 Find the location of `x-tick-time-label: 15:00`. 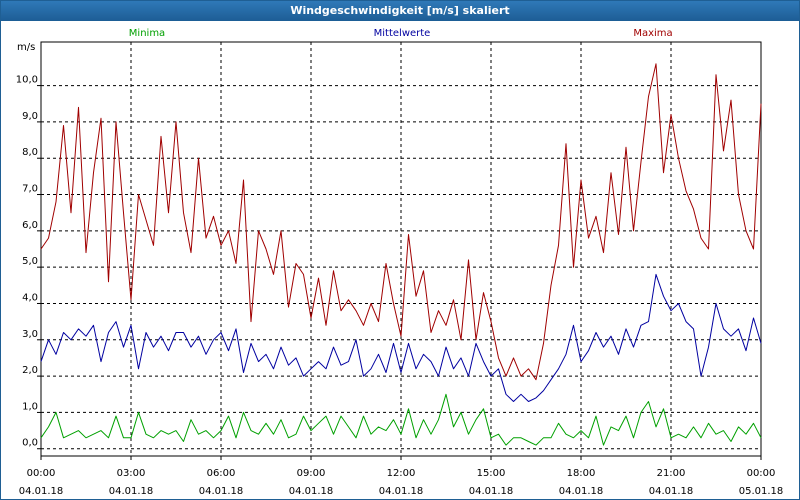

x-tick-time-label: 15:00 is located at coordinates (491, 473).